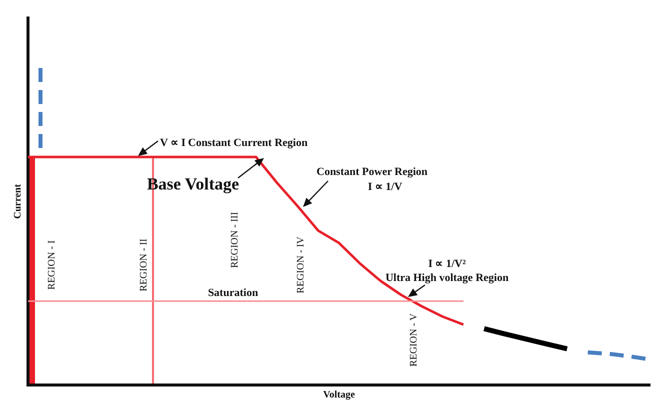 The width and height of the screenshot is (656, 403). I want to click on annotation: REGION - IV, so click(301, 265).